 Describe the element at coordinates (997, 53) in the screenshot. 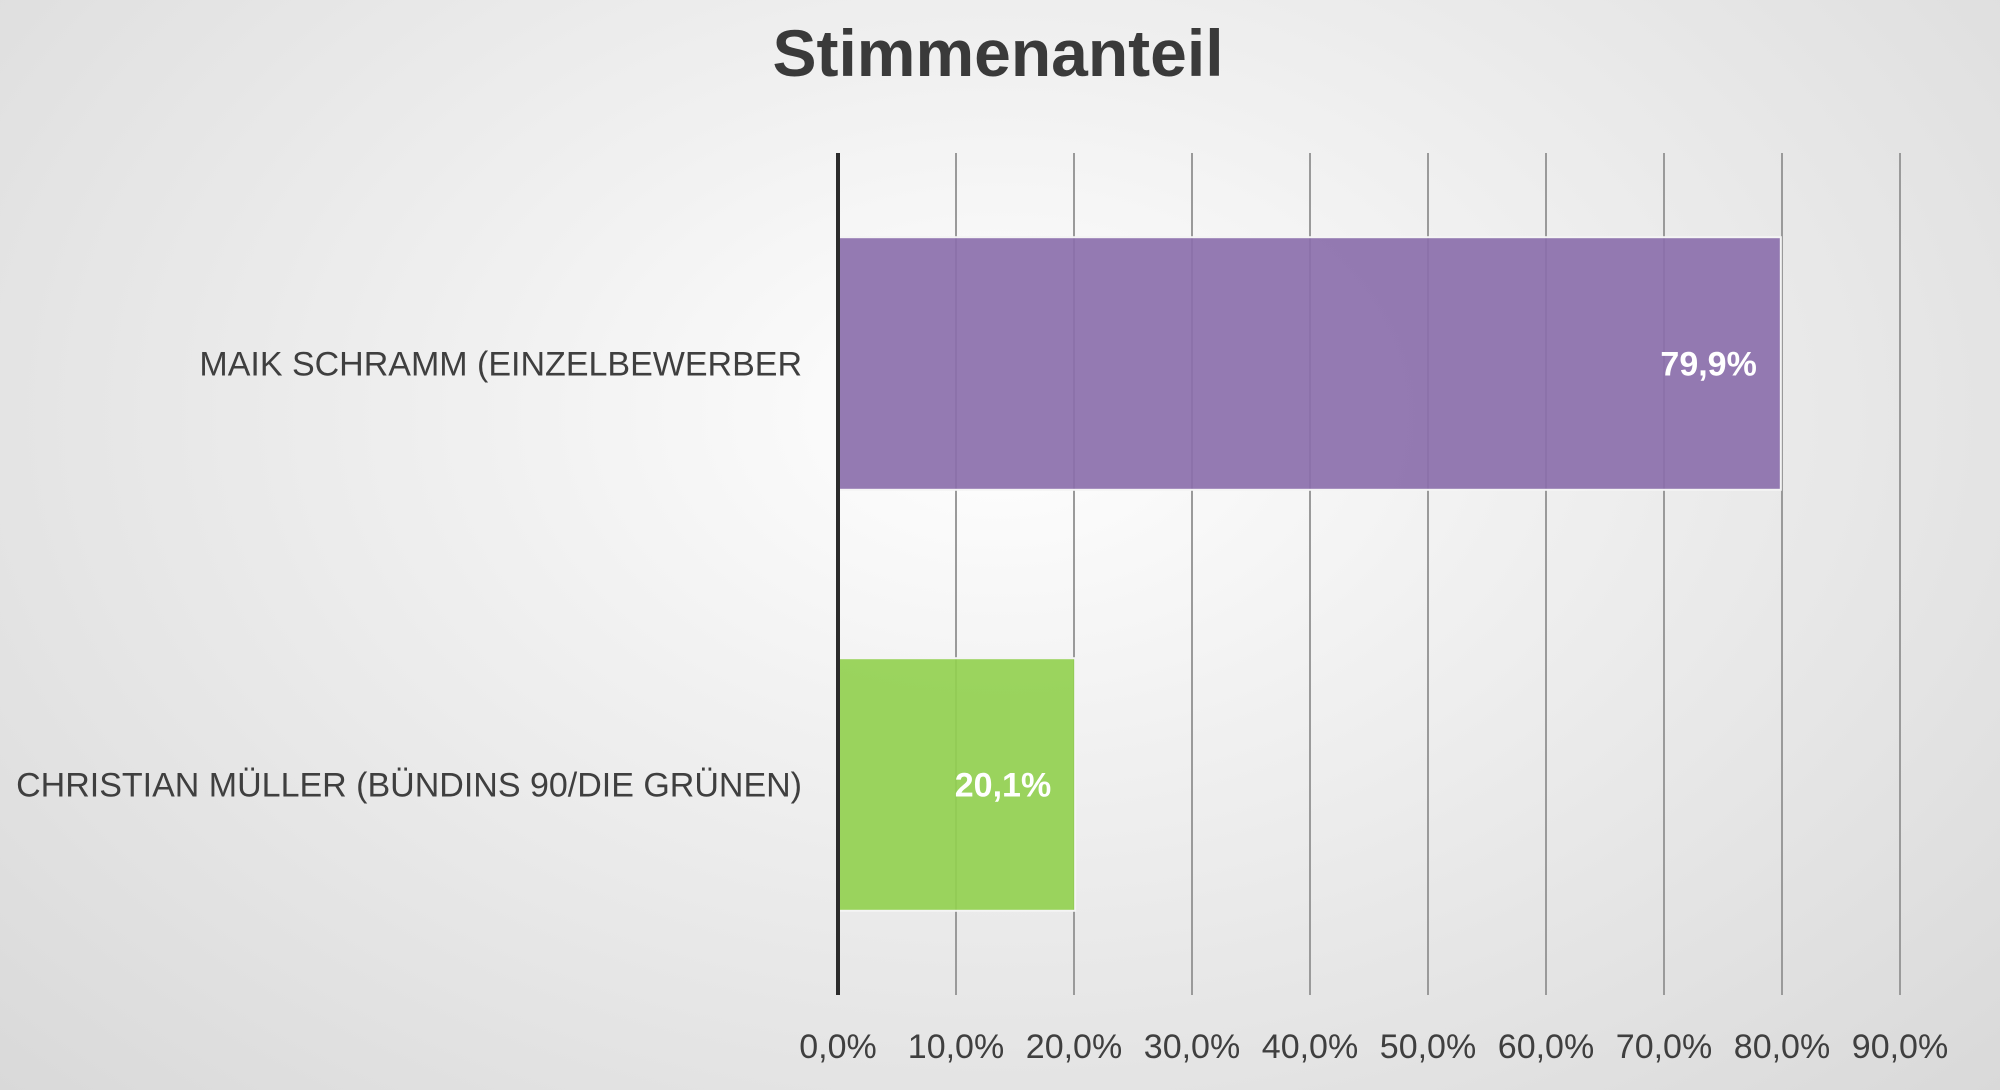

I see `chart-title: Stimmenanteil` at that location.